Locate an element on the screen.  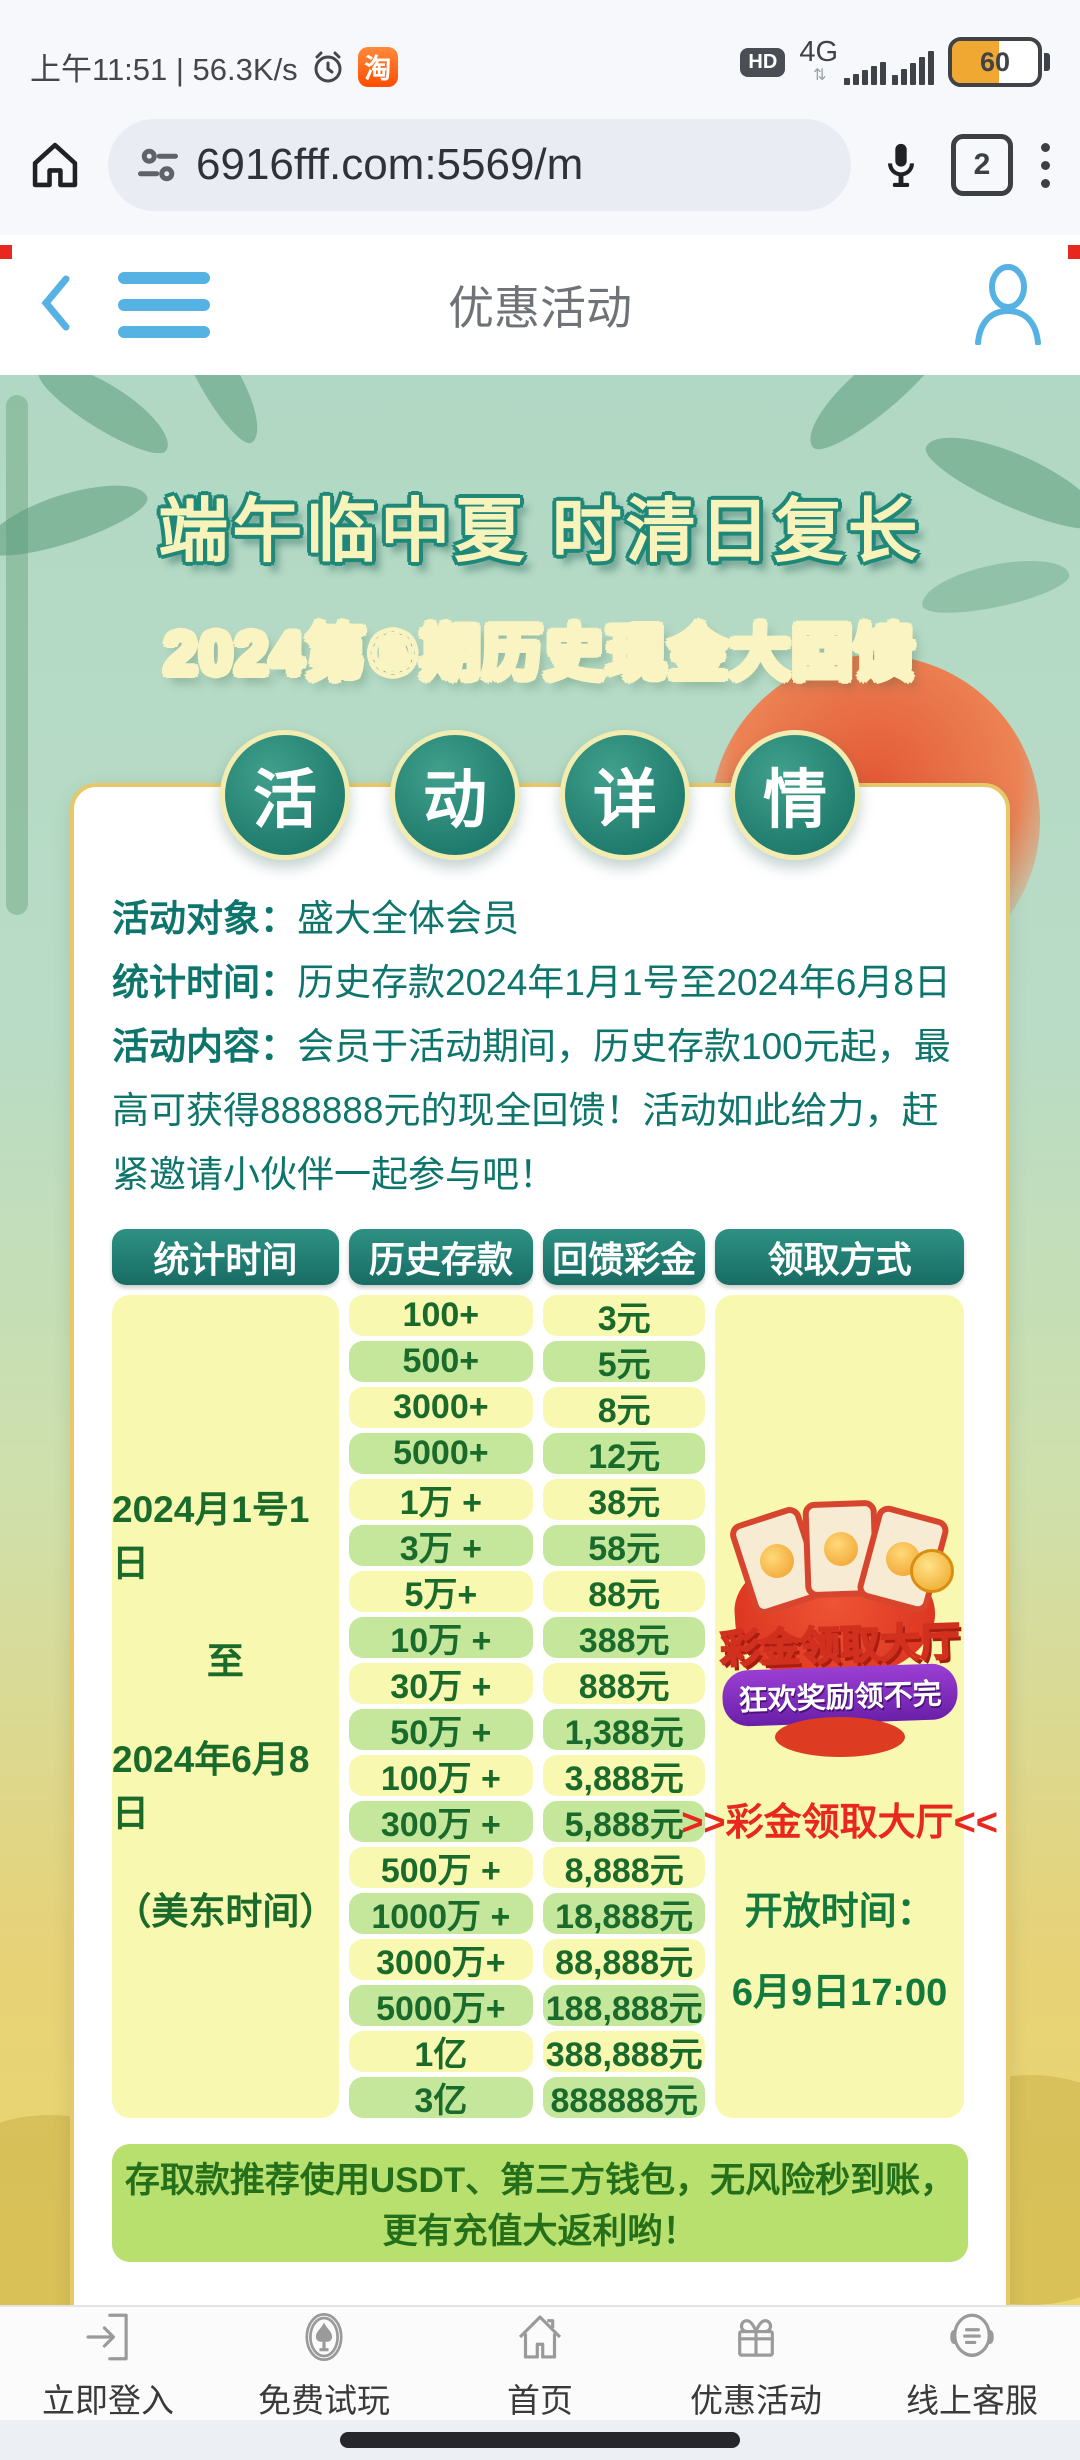
bonus-hall-link: >>彩金领取大厅<< is located at coordinates (839, 1823).